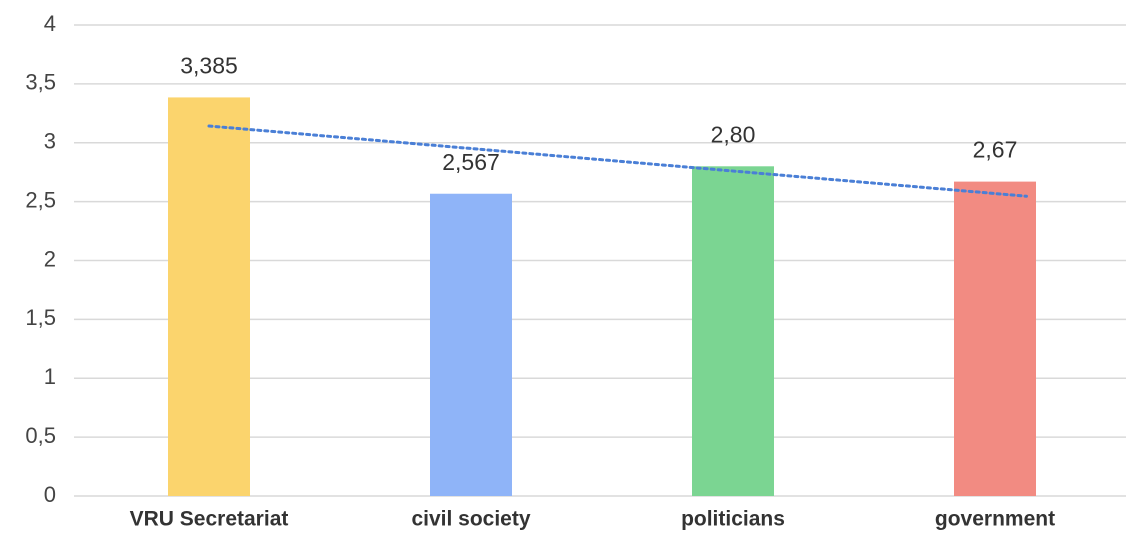 The width and height of the screenshot is (1127, 534). What do you see at coordinates (40, 199) in the screenshot?
I see `y-tick-label: 2,5` at bounding box center [40, 199].